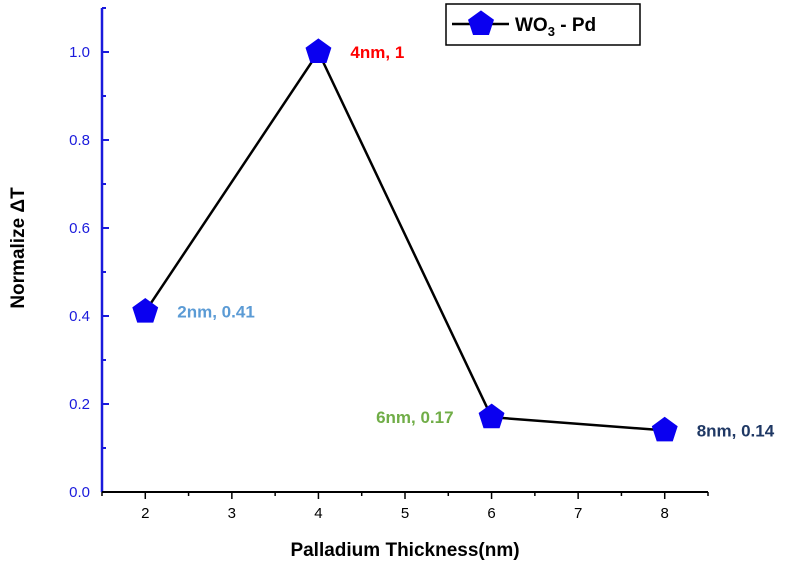  I want to click on data-label: 8nm, 0.14, so click(736, 430).